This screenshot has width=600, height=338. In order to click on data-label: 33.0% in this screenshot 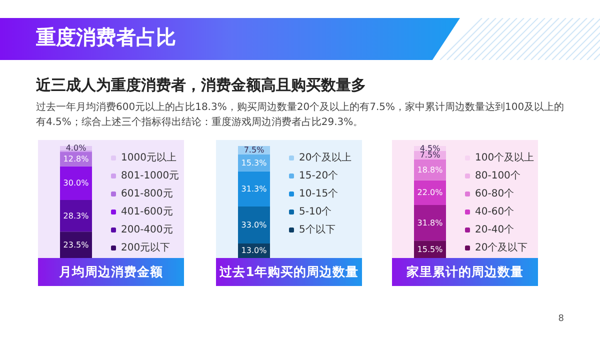, I will do `click(254, 225)`.